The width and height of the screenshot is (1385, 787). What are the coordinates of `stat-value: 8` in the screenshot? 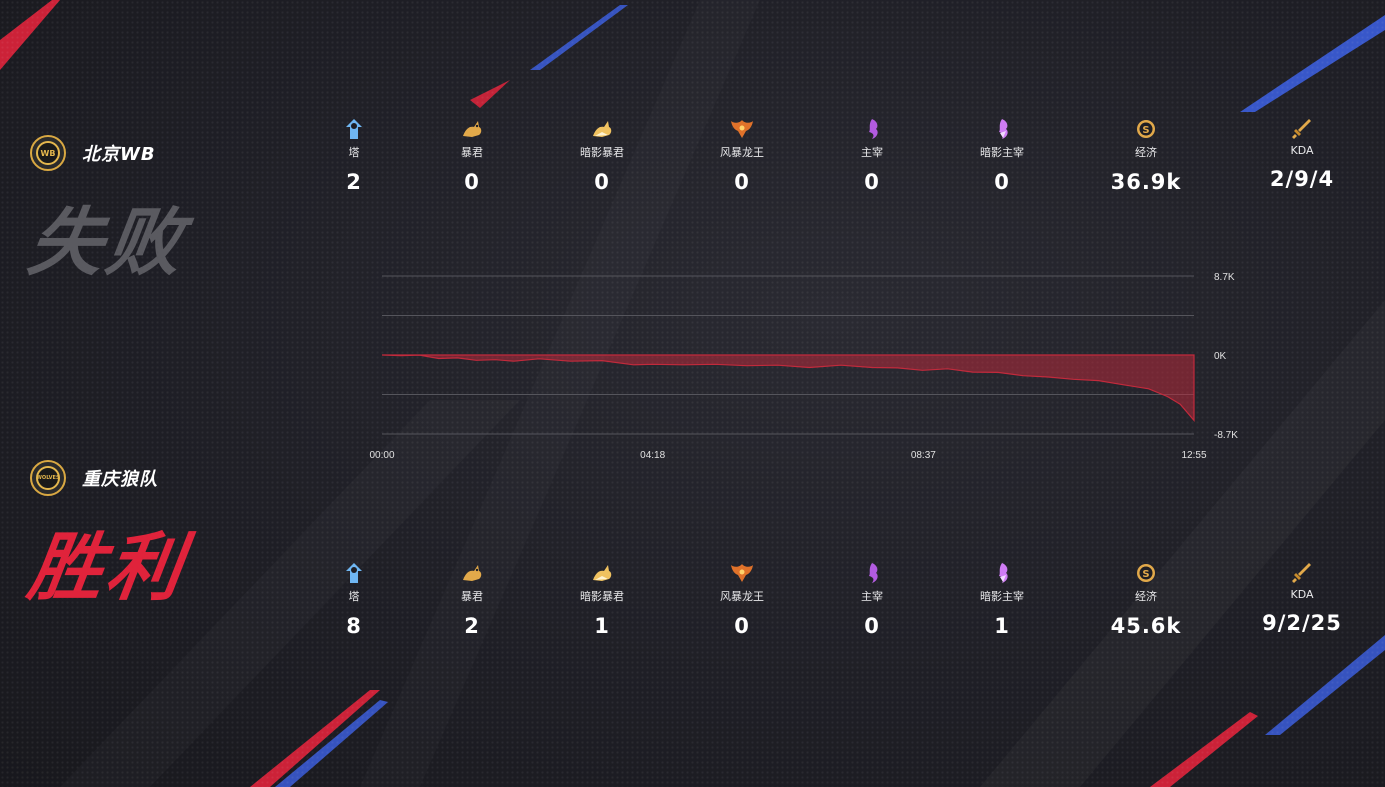 It's located at (354, 626).